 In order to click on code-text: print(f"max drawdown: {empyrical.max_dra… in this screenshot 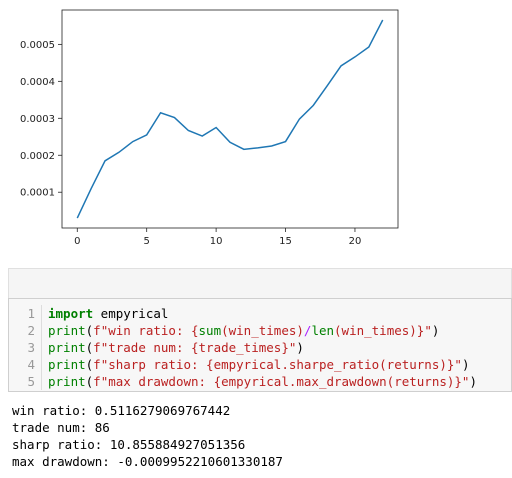, I will do `click(262, 381)`.